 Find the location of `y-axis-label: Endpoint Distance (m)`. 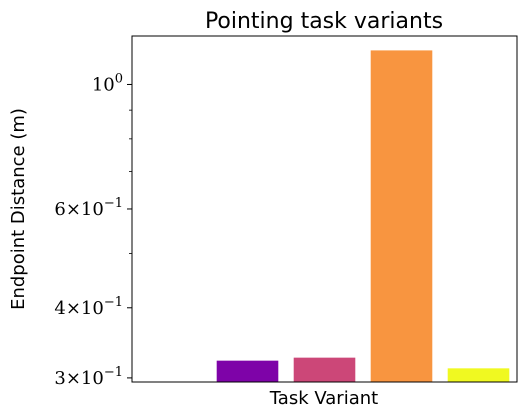

y-axis-label: Endpoint Distance (m) is located at coordinates (18, 209).